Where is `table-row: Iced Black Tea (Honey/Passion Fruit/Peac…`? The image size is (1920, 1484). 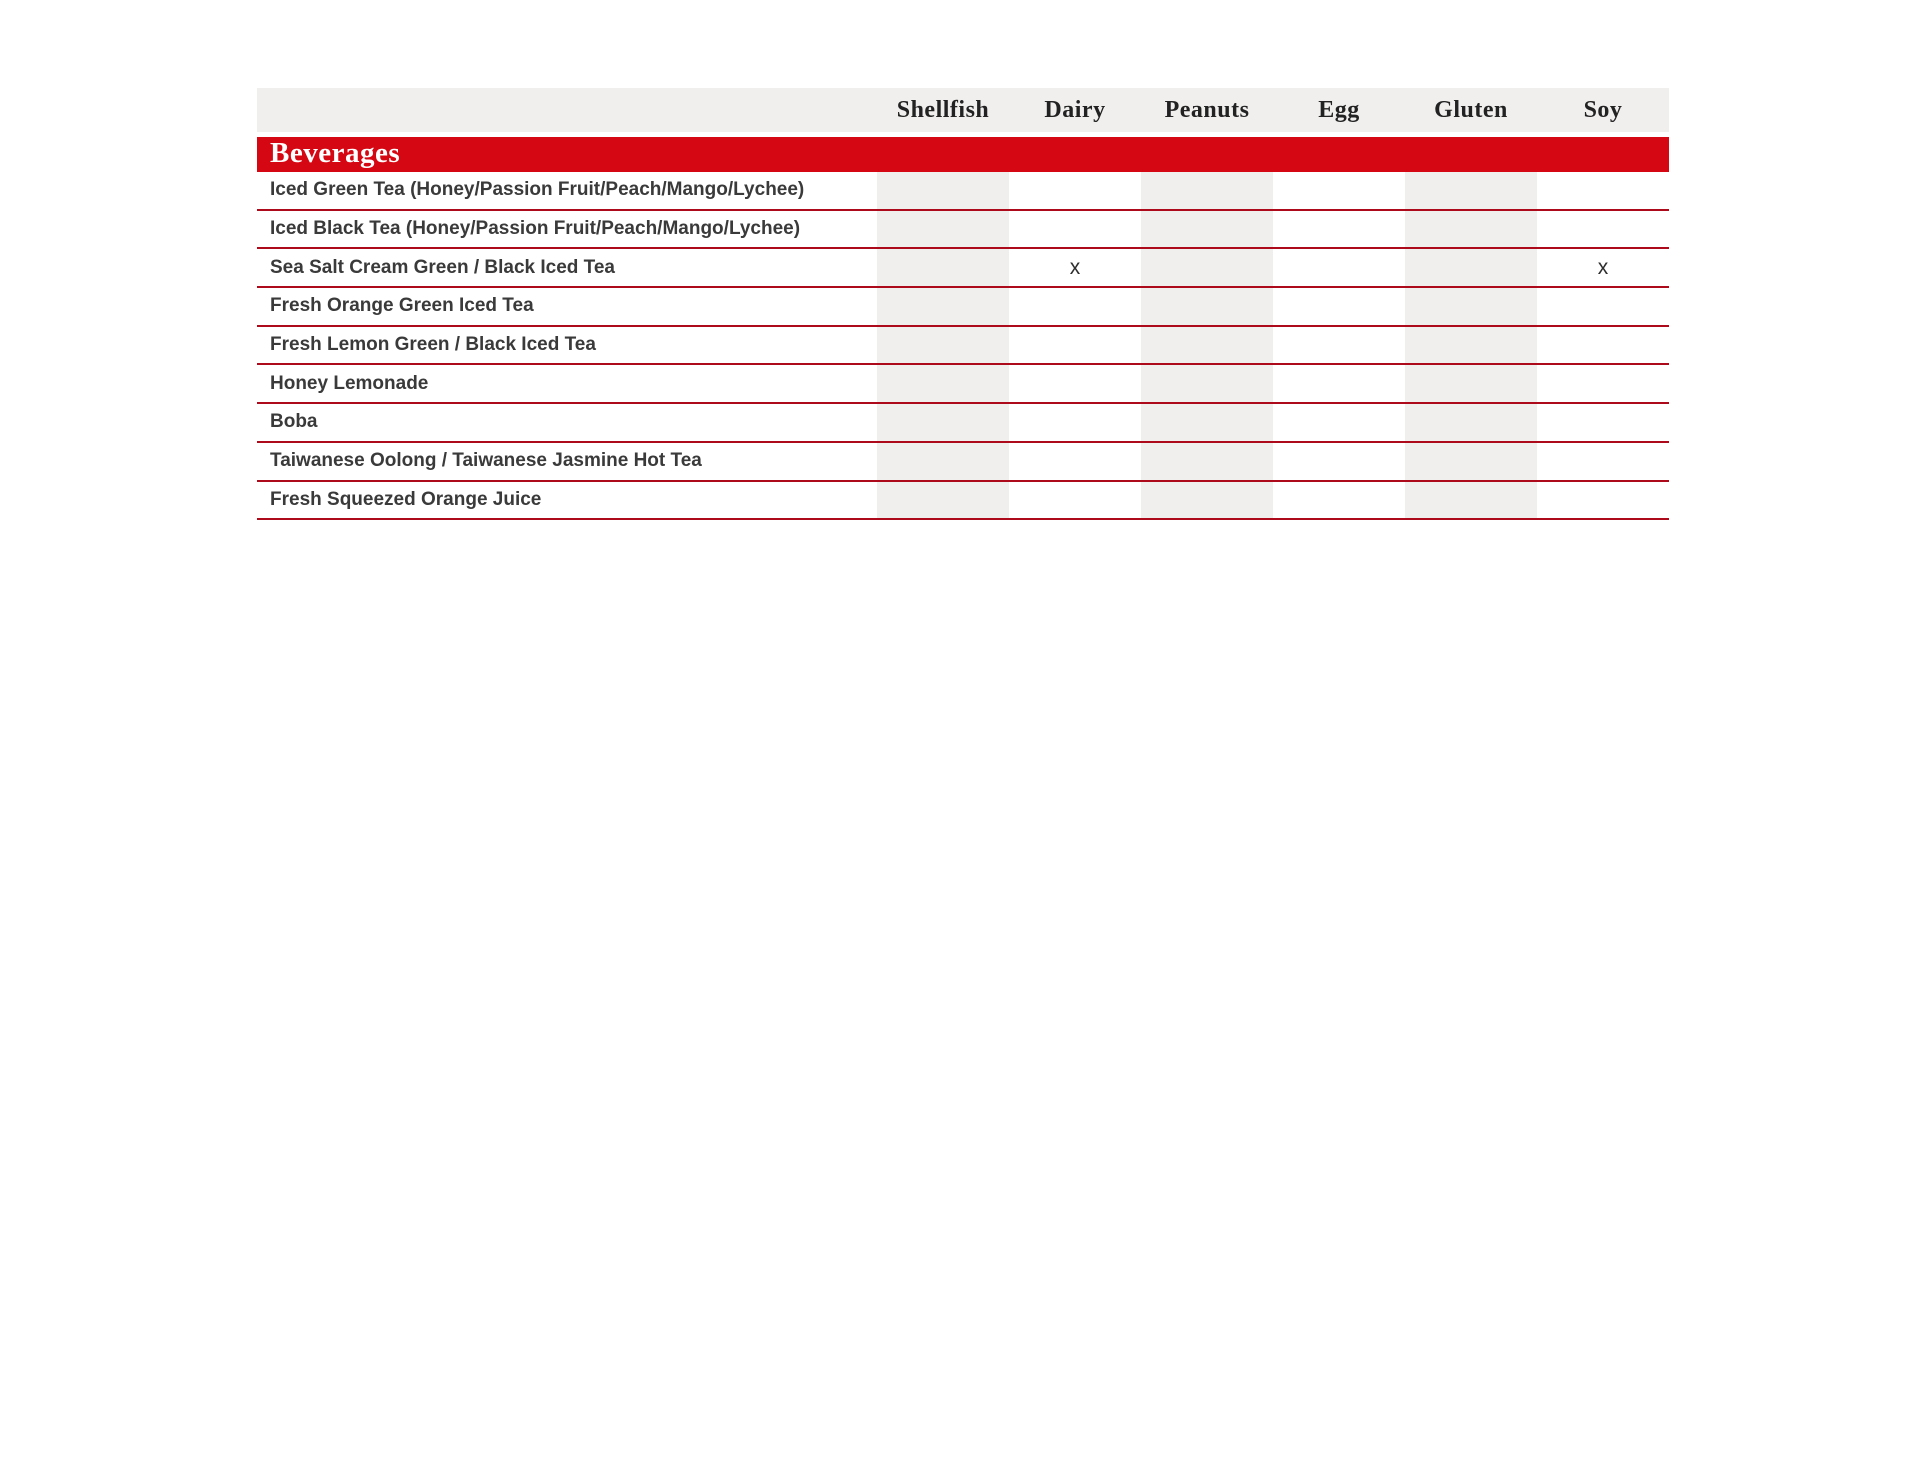
table-row: Iced Black Tea (Honey/Passion Fruit/Peac… is located at coordinates (963, 230).